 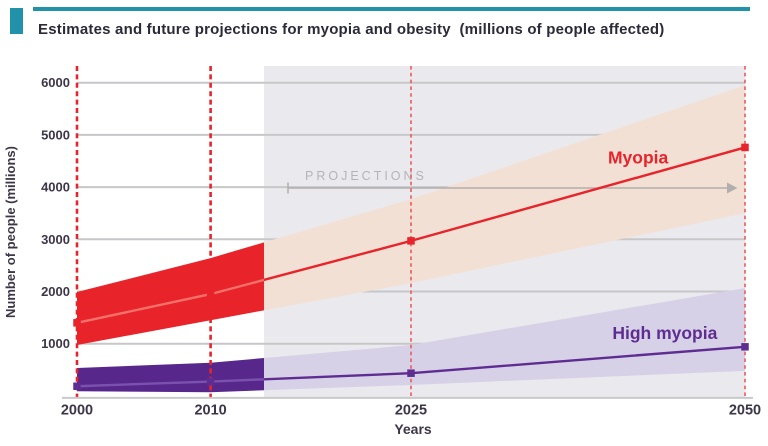 What do you see at coordinates (55, 187) in the screenshot?
I see `y-tick-label-4000: 4000` at bounding box center [55, 187].